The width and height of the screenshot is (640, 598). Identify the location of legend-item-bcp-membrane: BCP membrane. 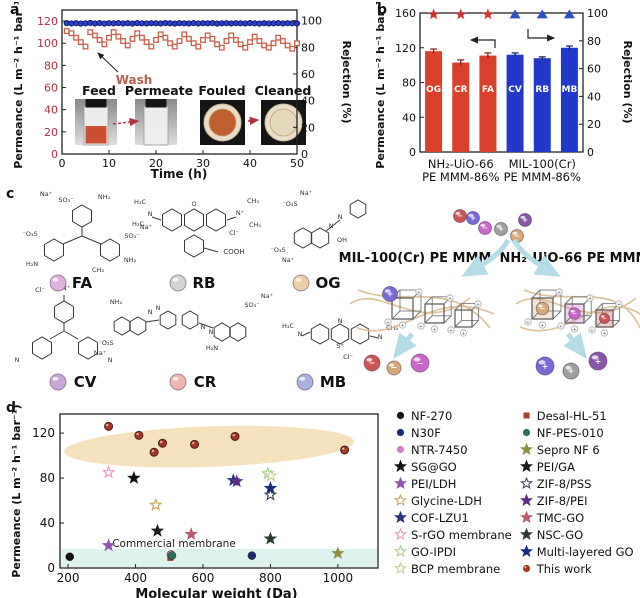
(453, 568).